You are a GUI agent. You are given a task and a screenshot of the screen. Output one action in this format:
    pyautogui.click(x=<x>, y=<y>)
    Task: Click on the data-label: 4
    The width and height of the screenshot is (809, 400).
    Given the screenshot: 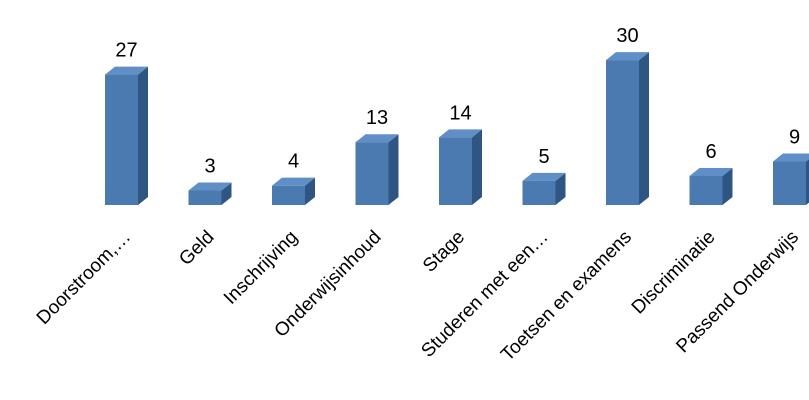 What is the action you would take?
    pyautogui.click(x=293, y=162)
    